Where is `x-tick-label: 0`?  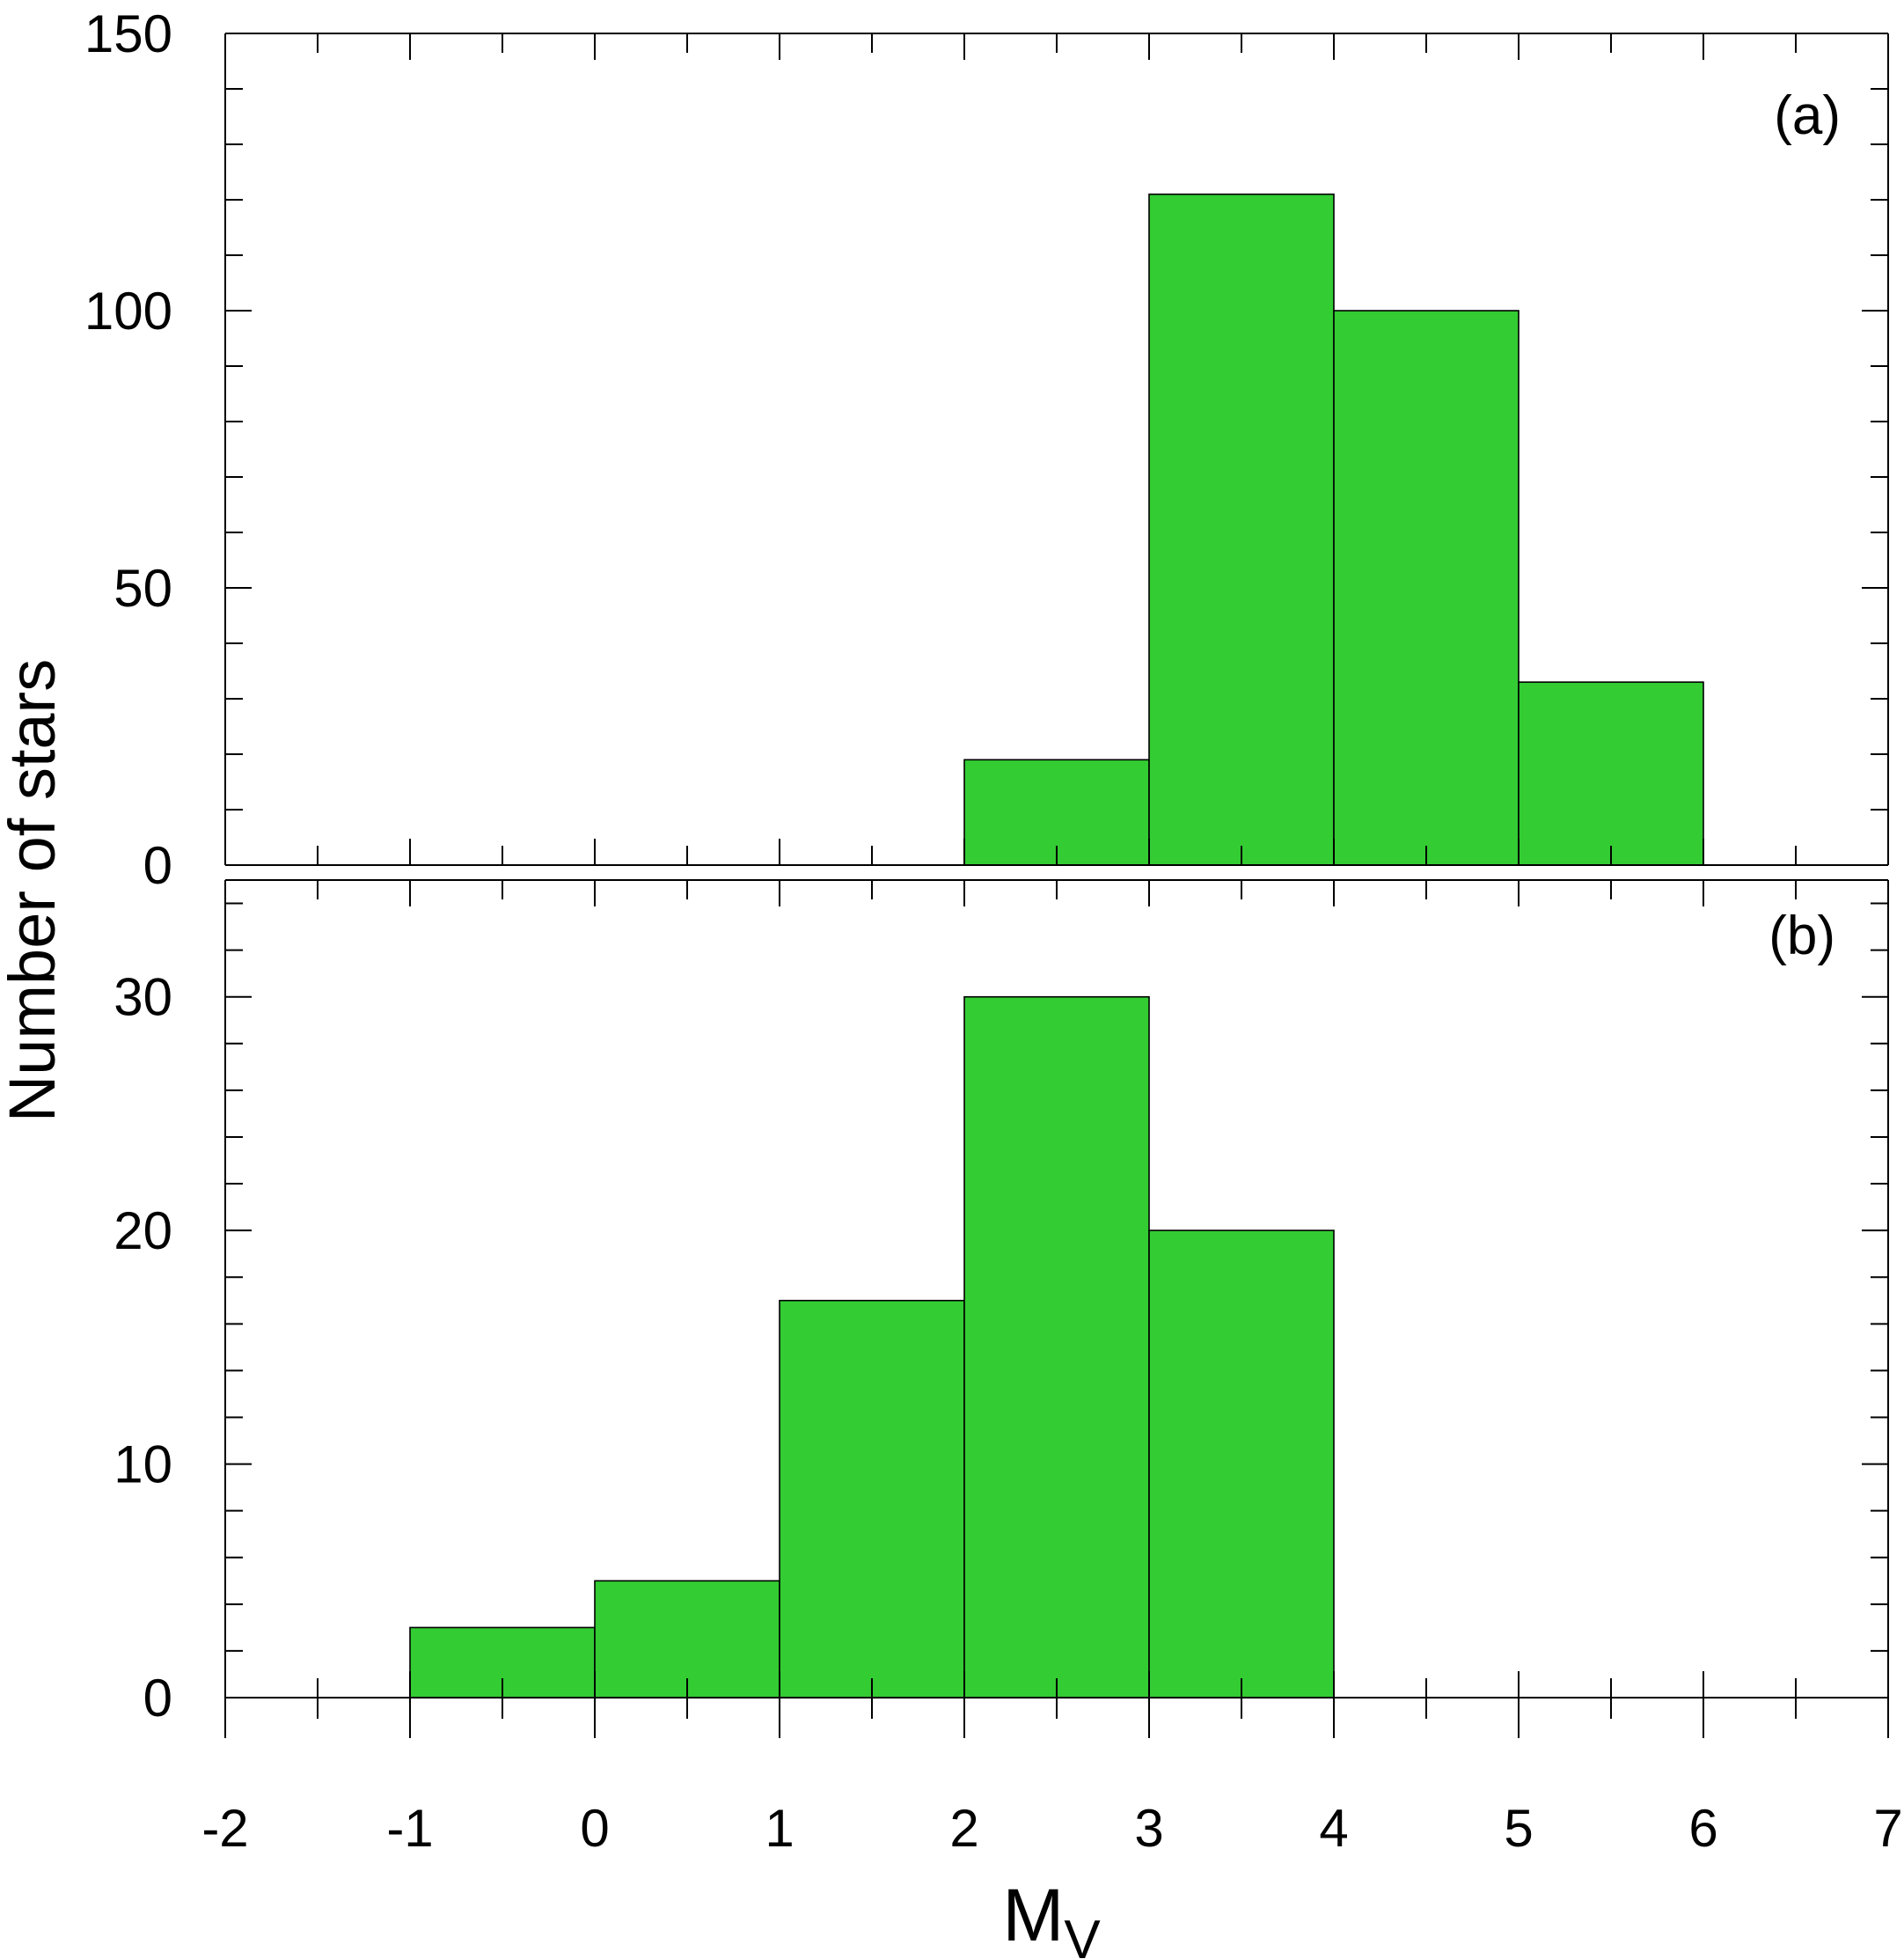 x-tick-label: 0 is located at coordinates (594, 1828).